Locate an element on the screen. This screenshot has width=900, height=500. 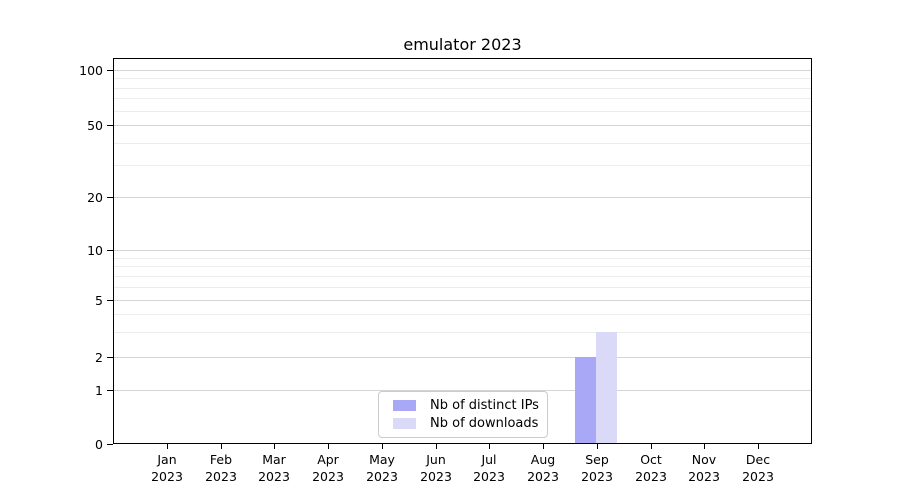
x-tick-label: Sep 2023 is located at coordinates (597, 468).